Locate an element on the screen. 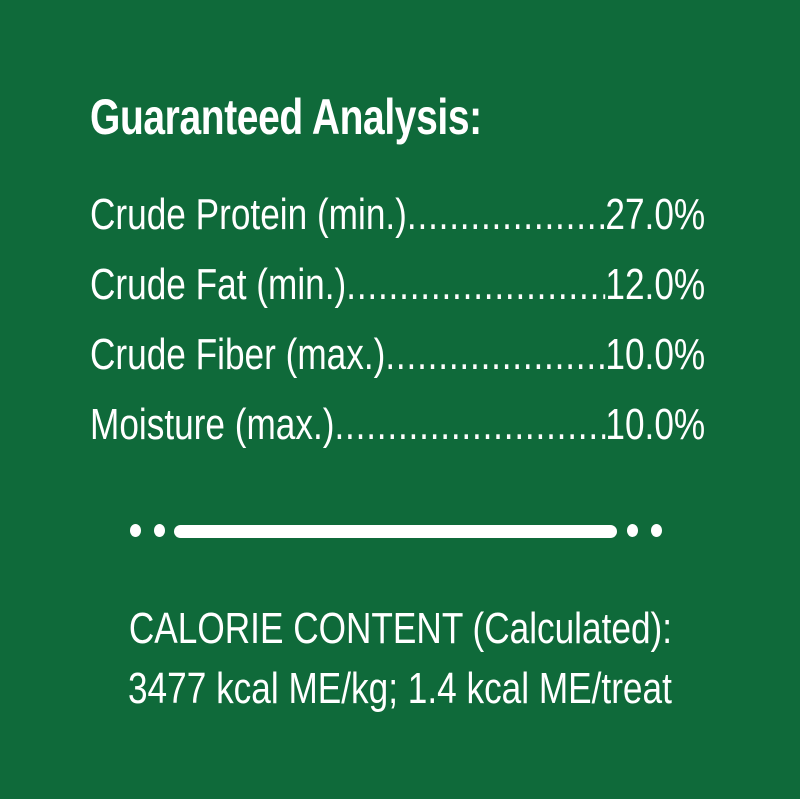 This screenshot has width=800, height=799. analysis-value: 12.0% is located at coordinates (655, 284).